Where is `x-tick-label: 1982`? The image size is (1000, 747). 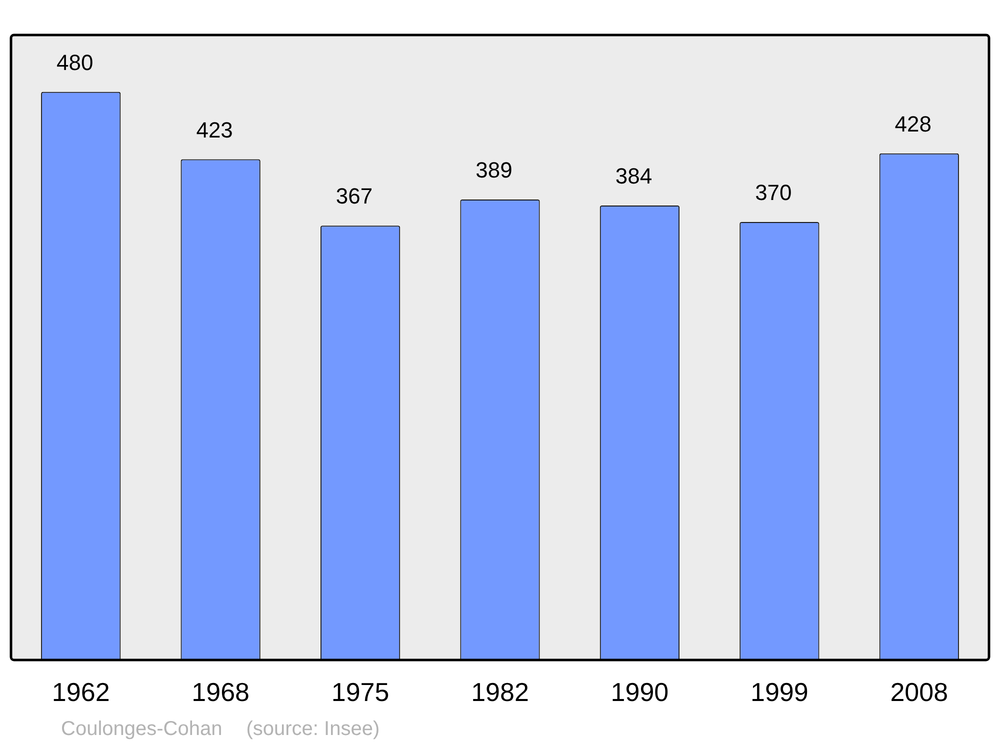 x-tick-label: 1982 is located at coordinates (500, 691).